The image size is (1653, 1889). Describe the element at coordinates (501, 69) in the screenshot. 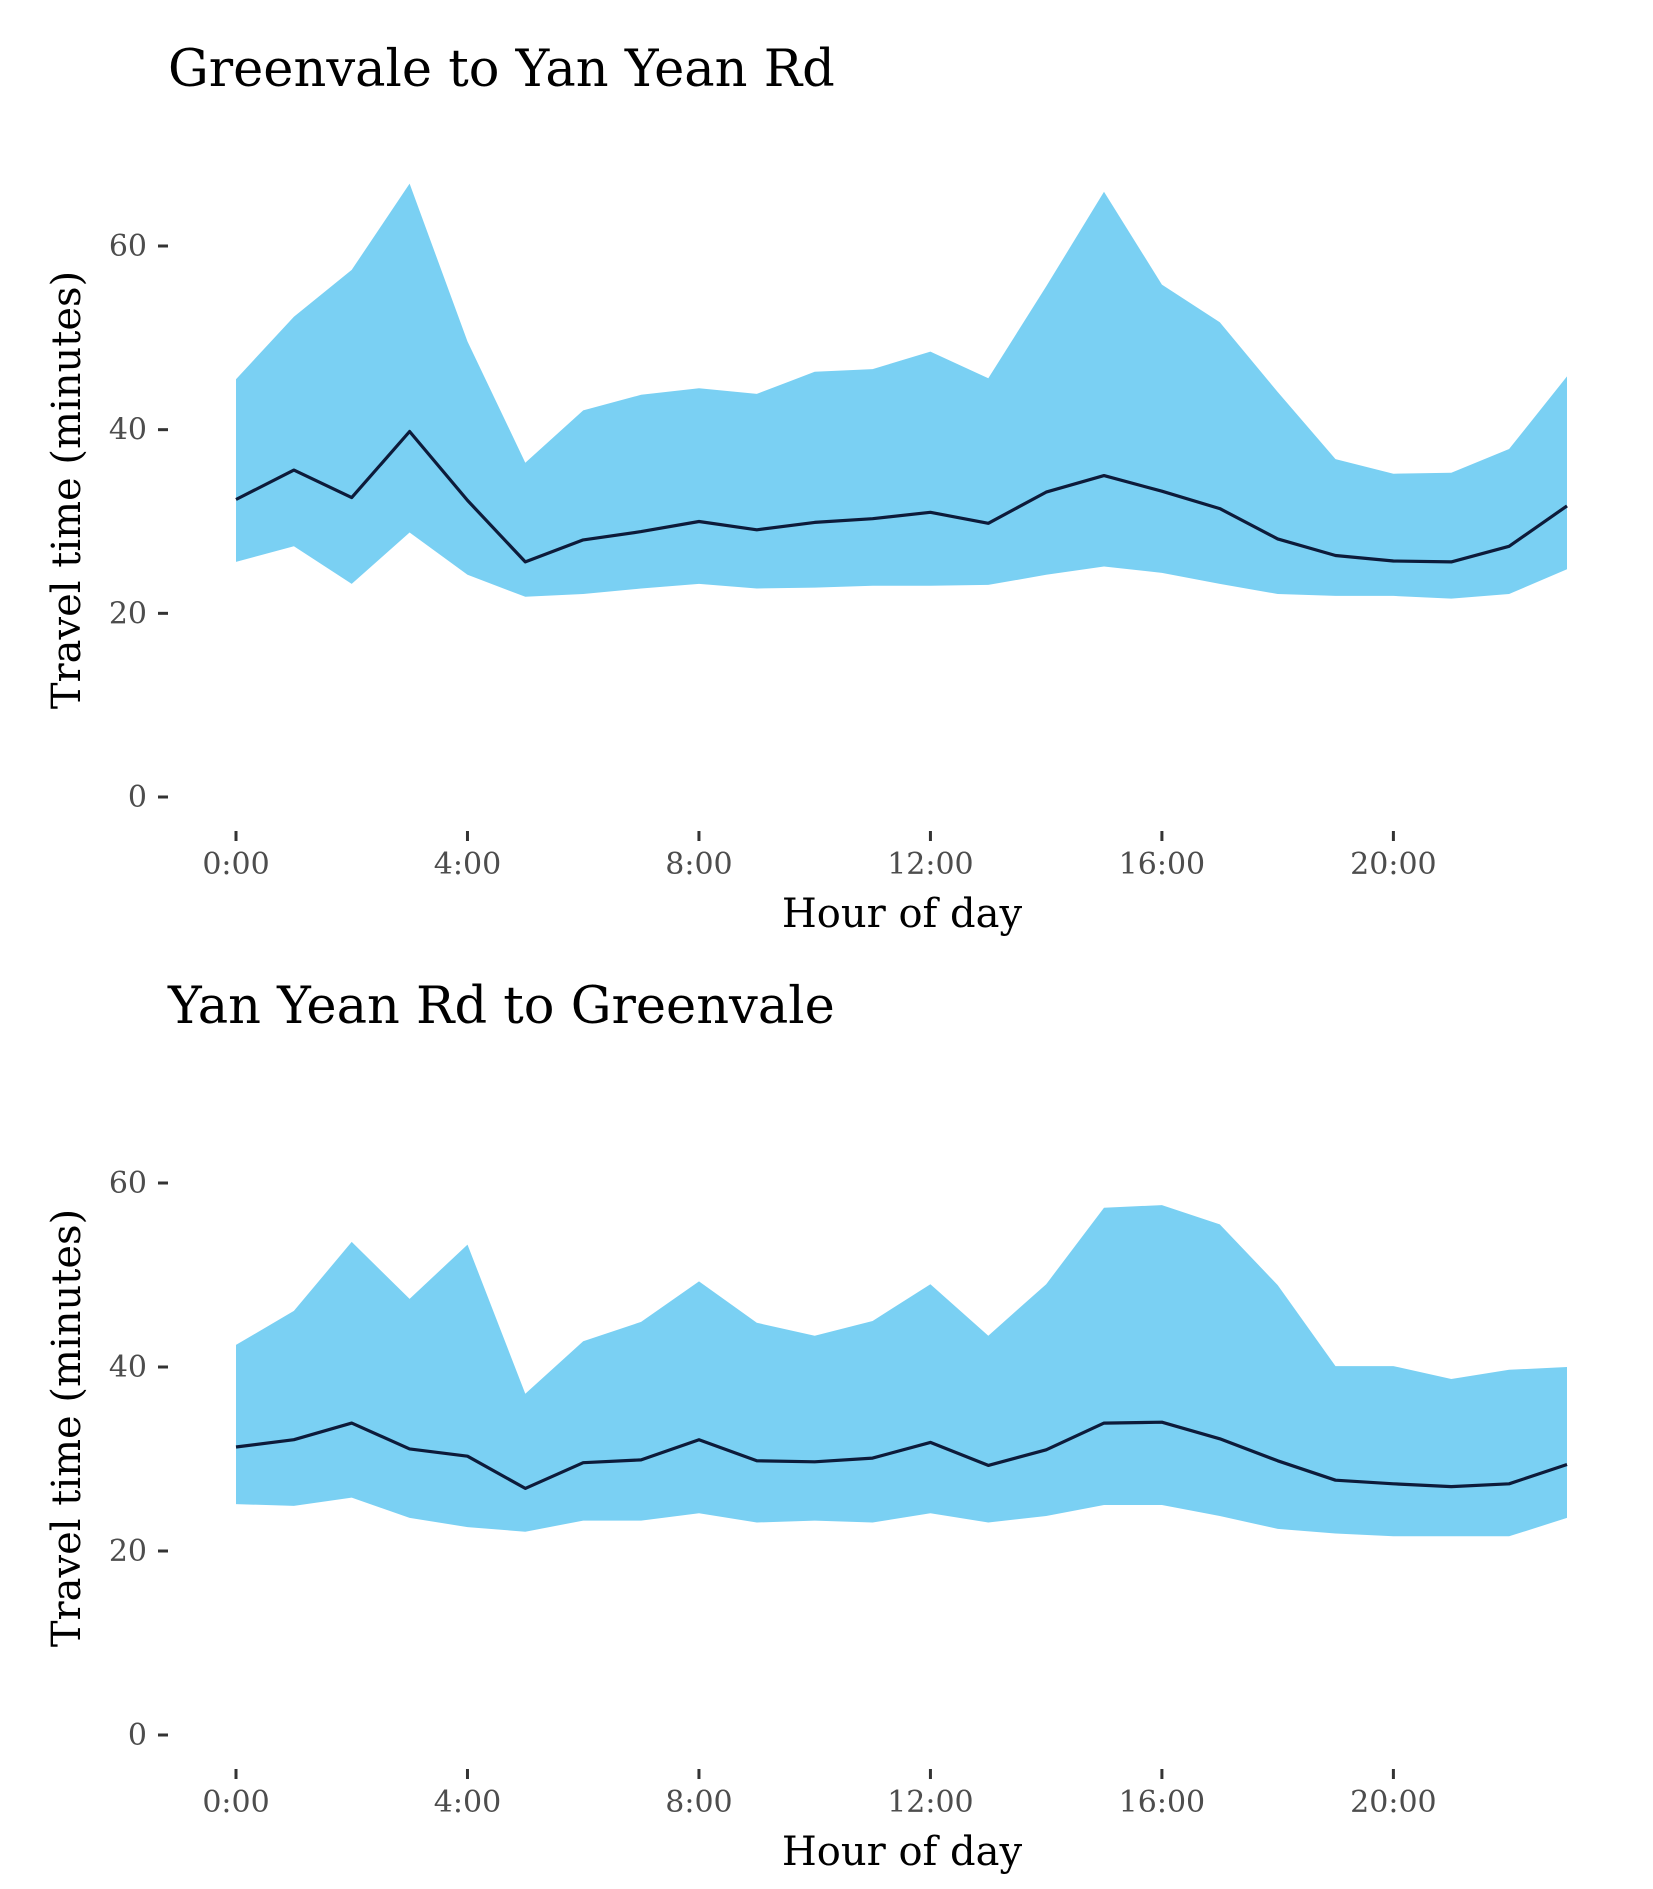

I see `chart-title: Greenvale to Yan Yean Rd` at that location.